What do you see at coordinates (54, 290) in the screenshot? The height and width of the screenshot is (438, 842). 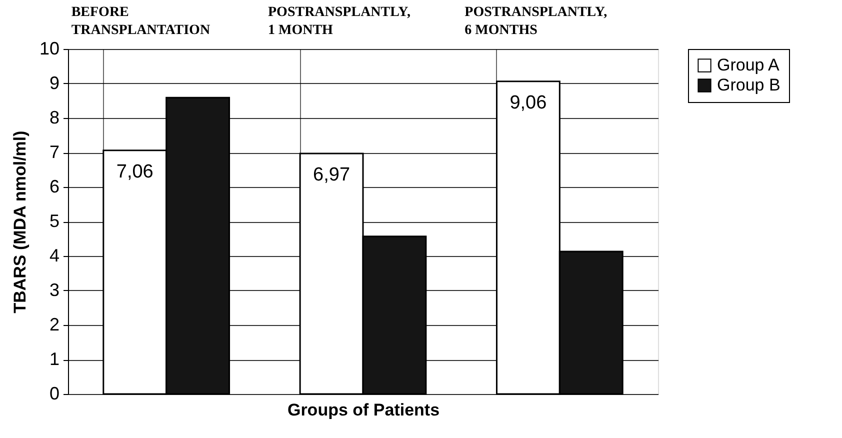 I see `y-tick-label: 3` at bounding box center [54, 290].